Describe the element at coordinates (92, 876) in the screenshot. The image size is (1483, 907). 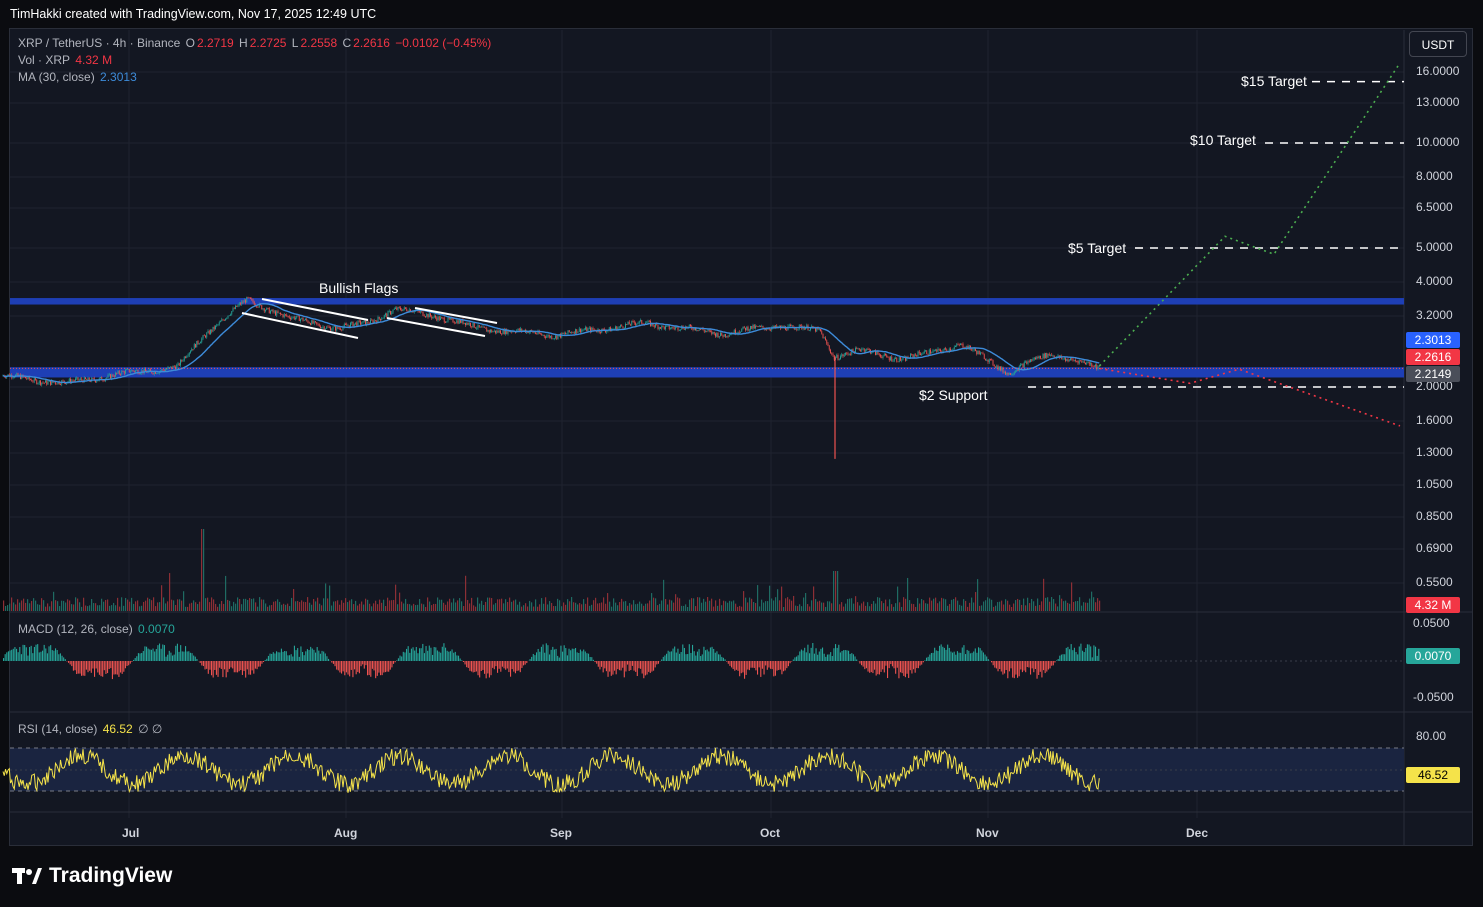
I see `tradingview-logo: TradingView` at that location.